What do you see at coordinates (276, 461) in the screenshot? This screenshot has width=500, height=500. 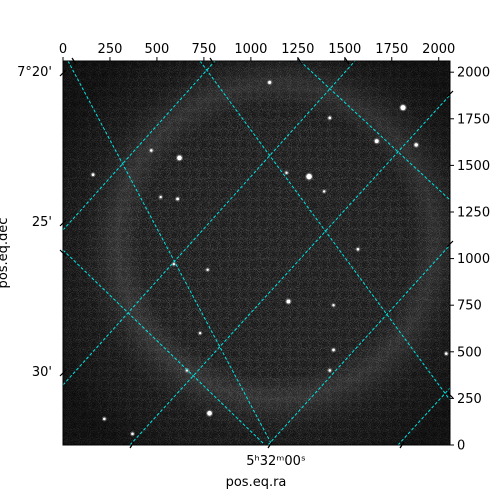 I see `ra-tick-label: 5ʰ32ᵐ00ˢ` at bounding box center [276, 461].